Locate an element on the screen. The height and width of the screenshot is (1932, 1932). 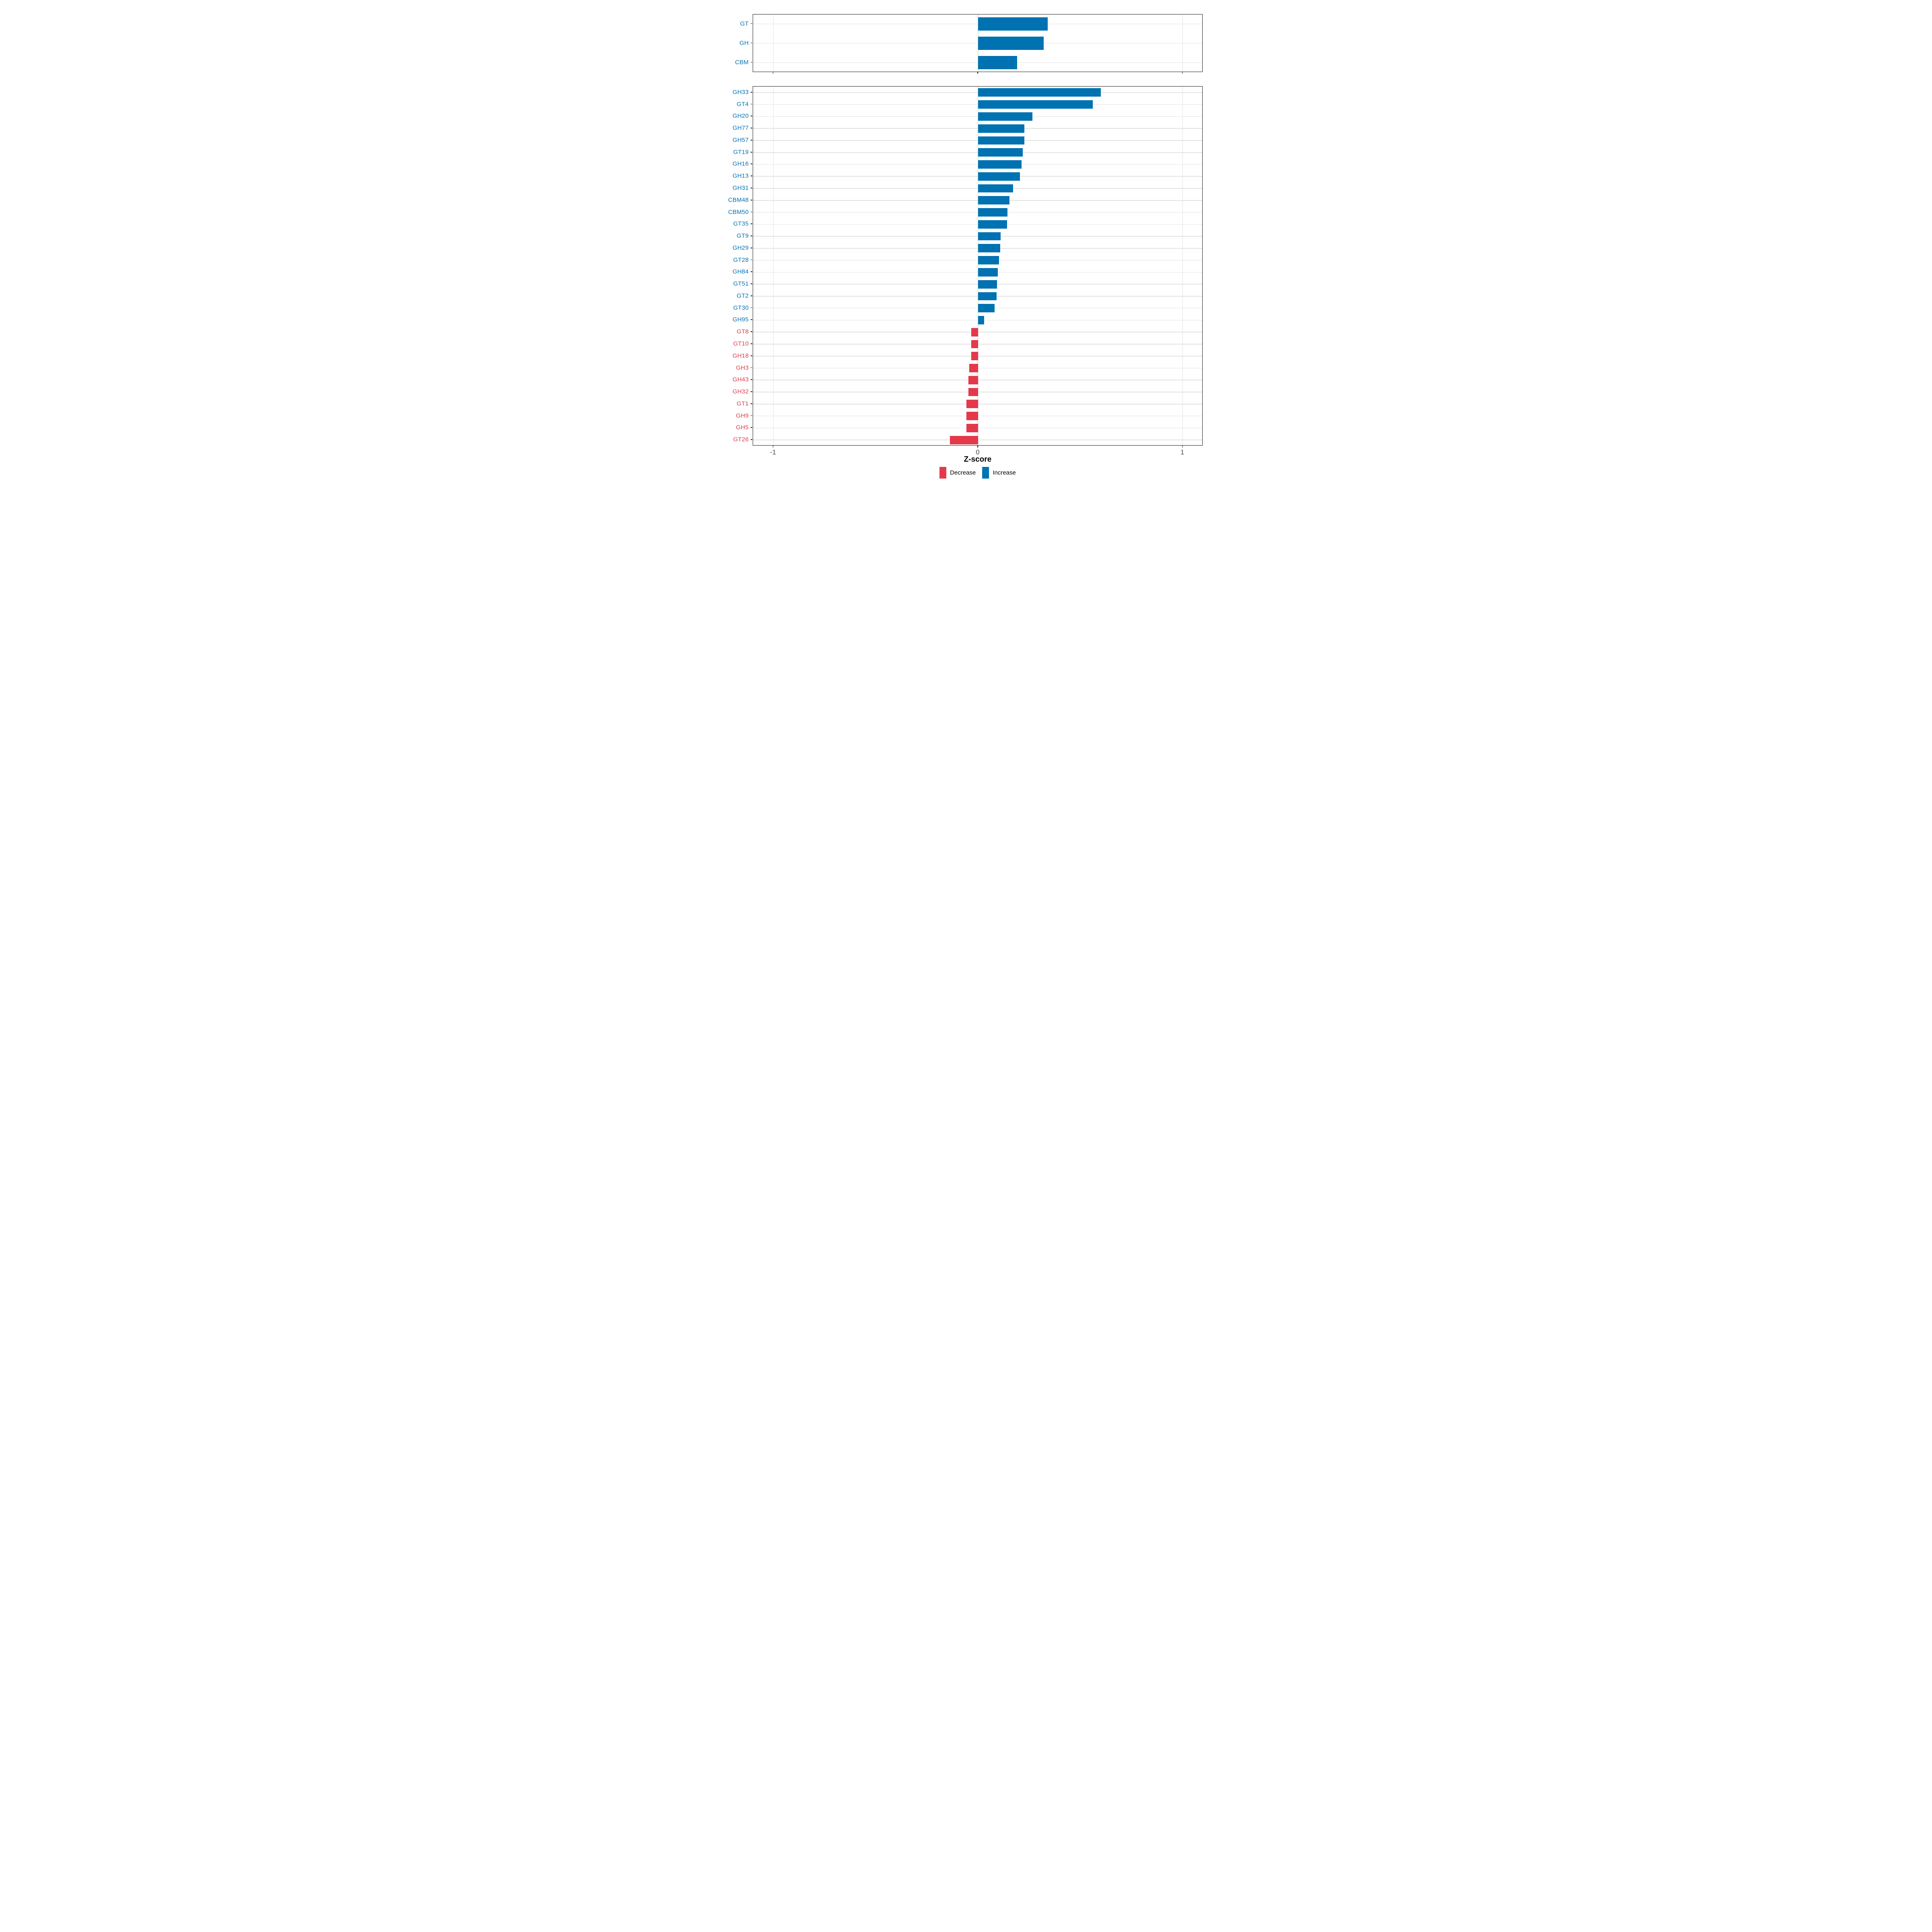
gridline-row-CBM50 is located at coordinates (977, 212).